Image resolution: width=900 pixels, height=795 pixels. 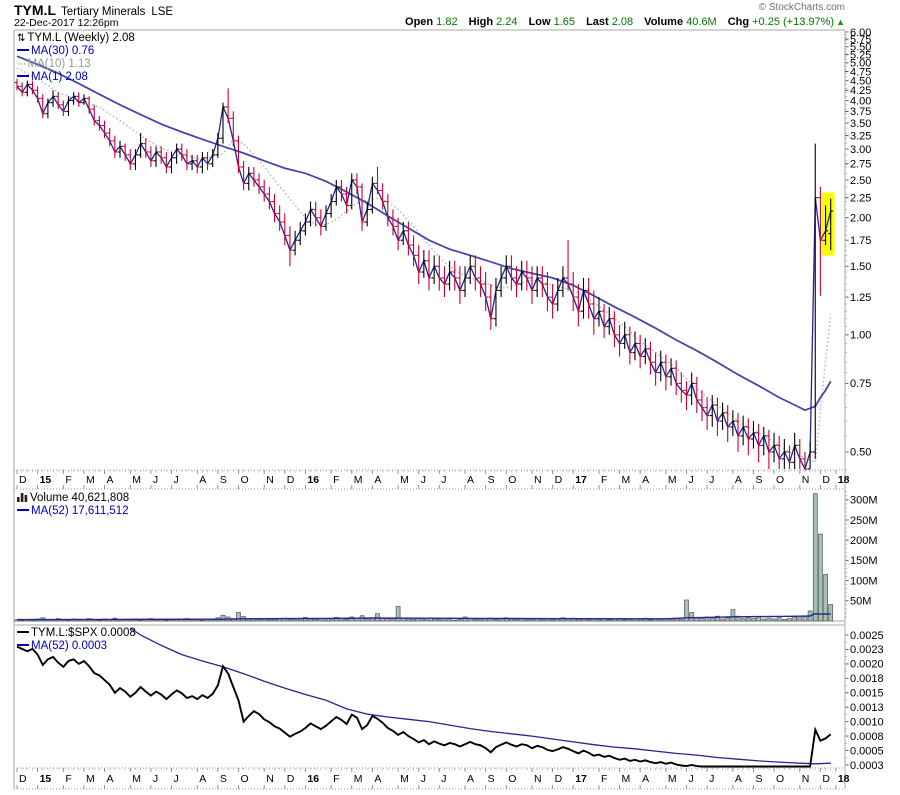 I want to click on volume-histogram-icon, so click(x=22, y=497).